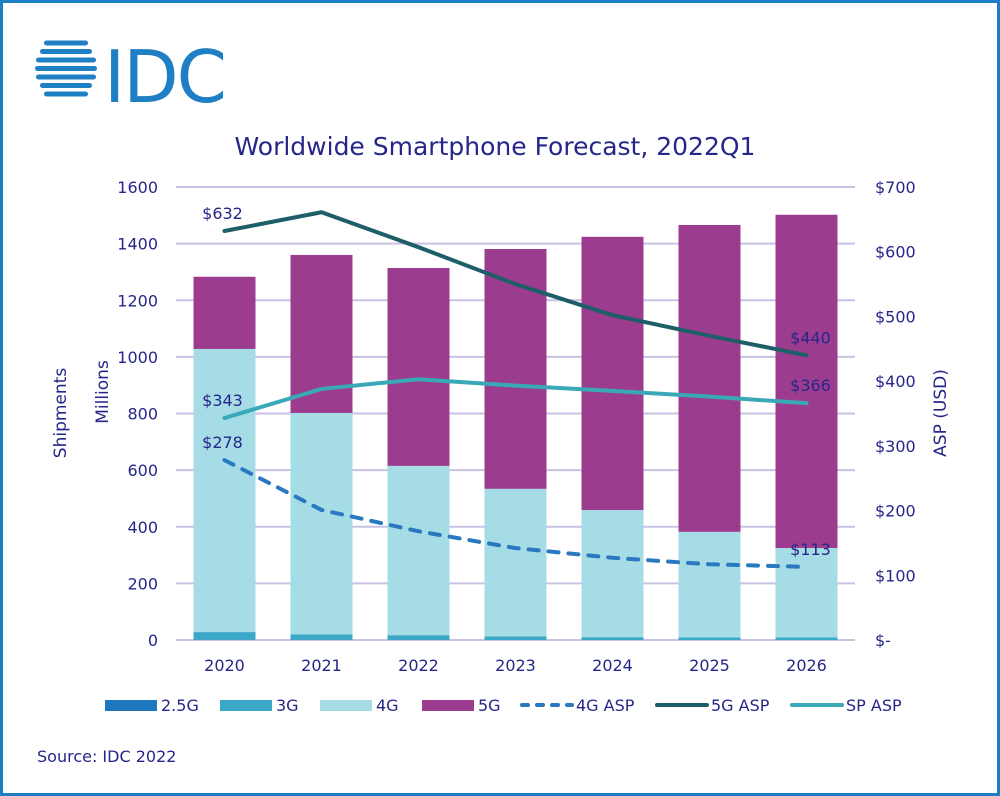 The height and width of the screenshot is (796, 1000). I want to click on y2-tick-label: $300, so click(895, 446).